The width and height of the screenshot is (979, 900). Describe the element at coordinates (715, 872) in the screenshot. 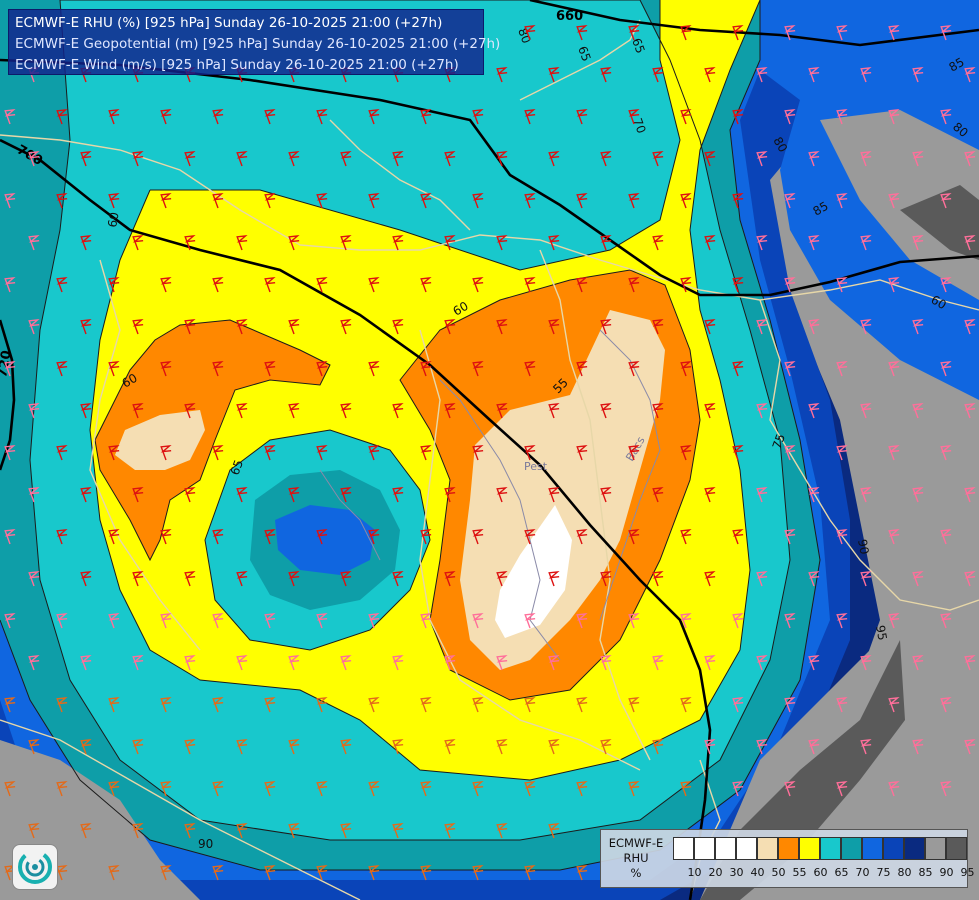

I see `legend-label: 20` at that location.